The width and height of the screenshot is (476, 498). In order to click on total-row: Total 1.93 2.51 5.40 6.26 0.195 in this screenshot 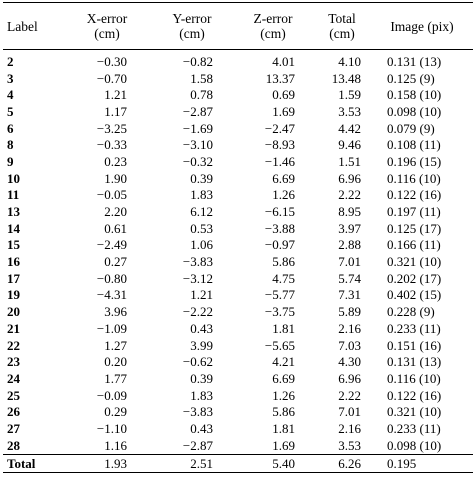, I will do `click(238, 463)`.